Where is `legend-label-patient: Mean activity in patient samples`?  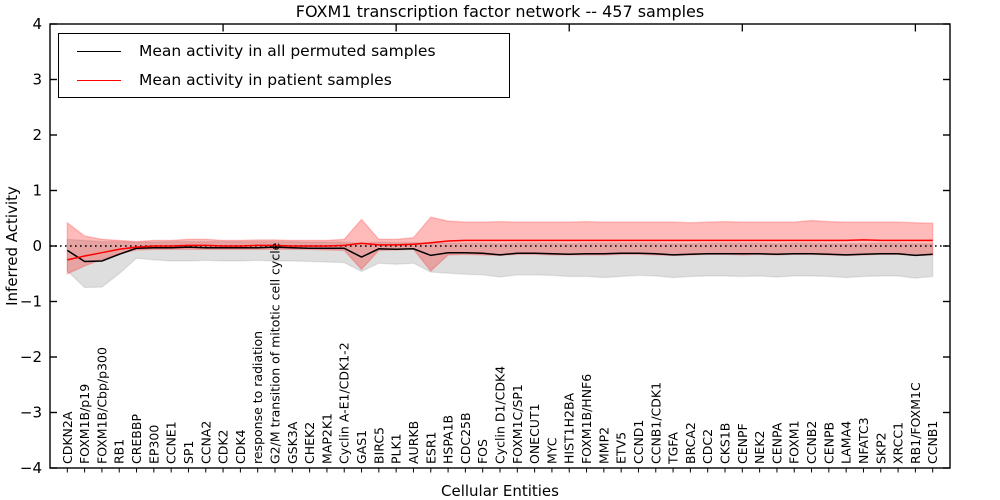 legend-label-patient: Mean activity in patient samples is located at coordinates (265, 80).